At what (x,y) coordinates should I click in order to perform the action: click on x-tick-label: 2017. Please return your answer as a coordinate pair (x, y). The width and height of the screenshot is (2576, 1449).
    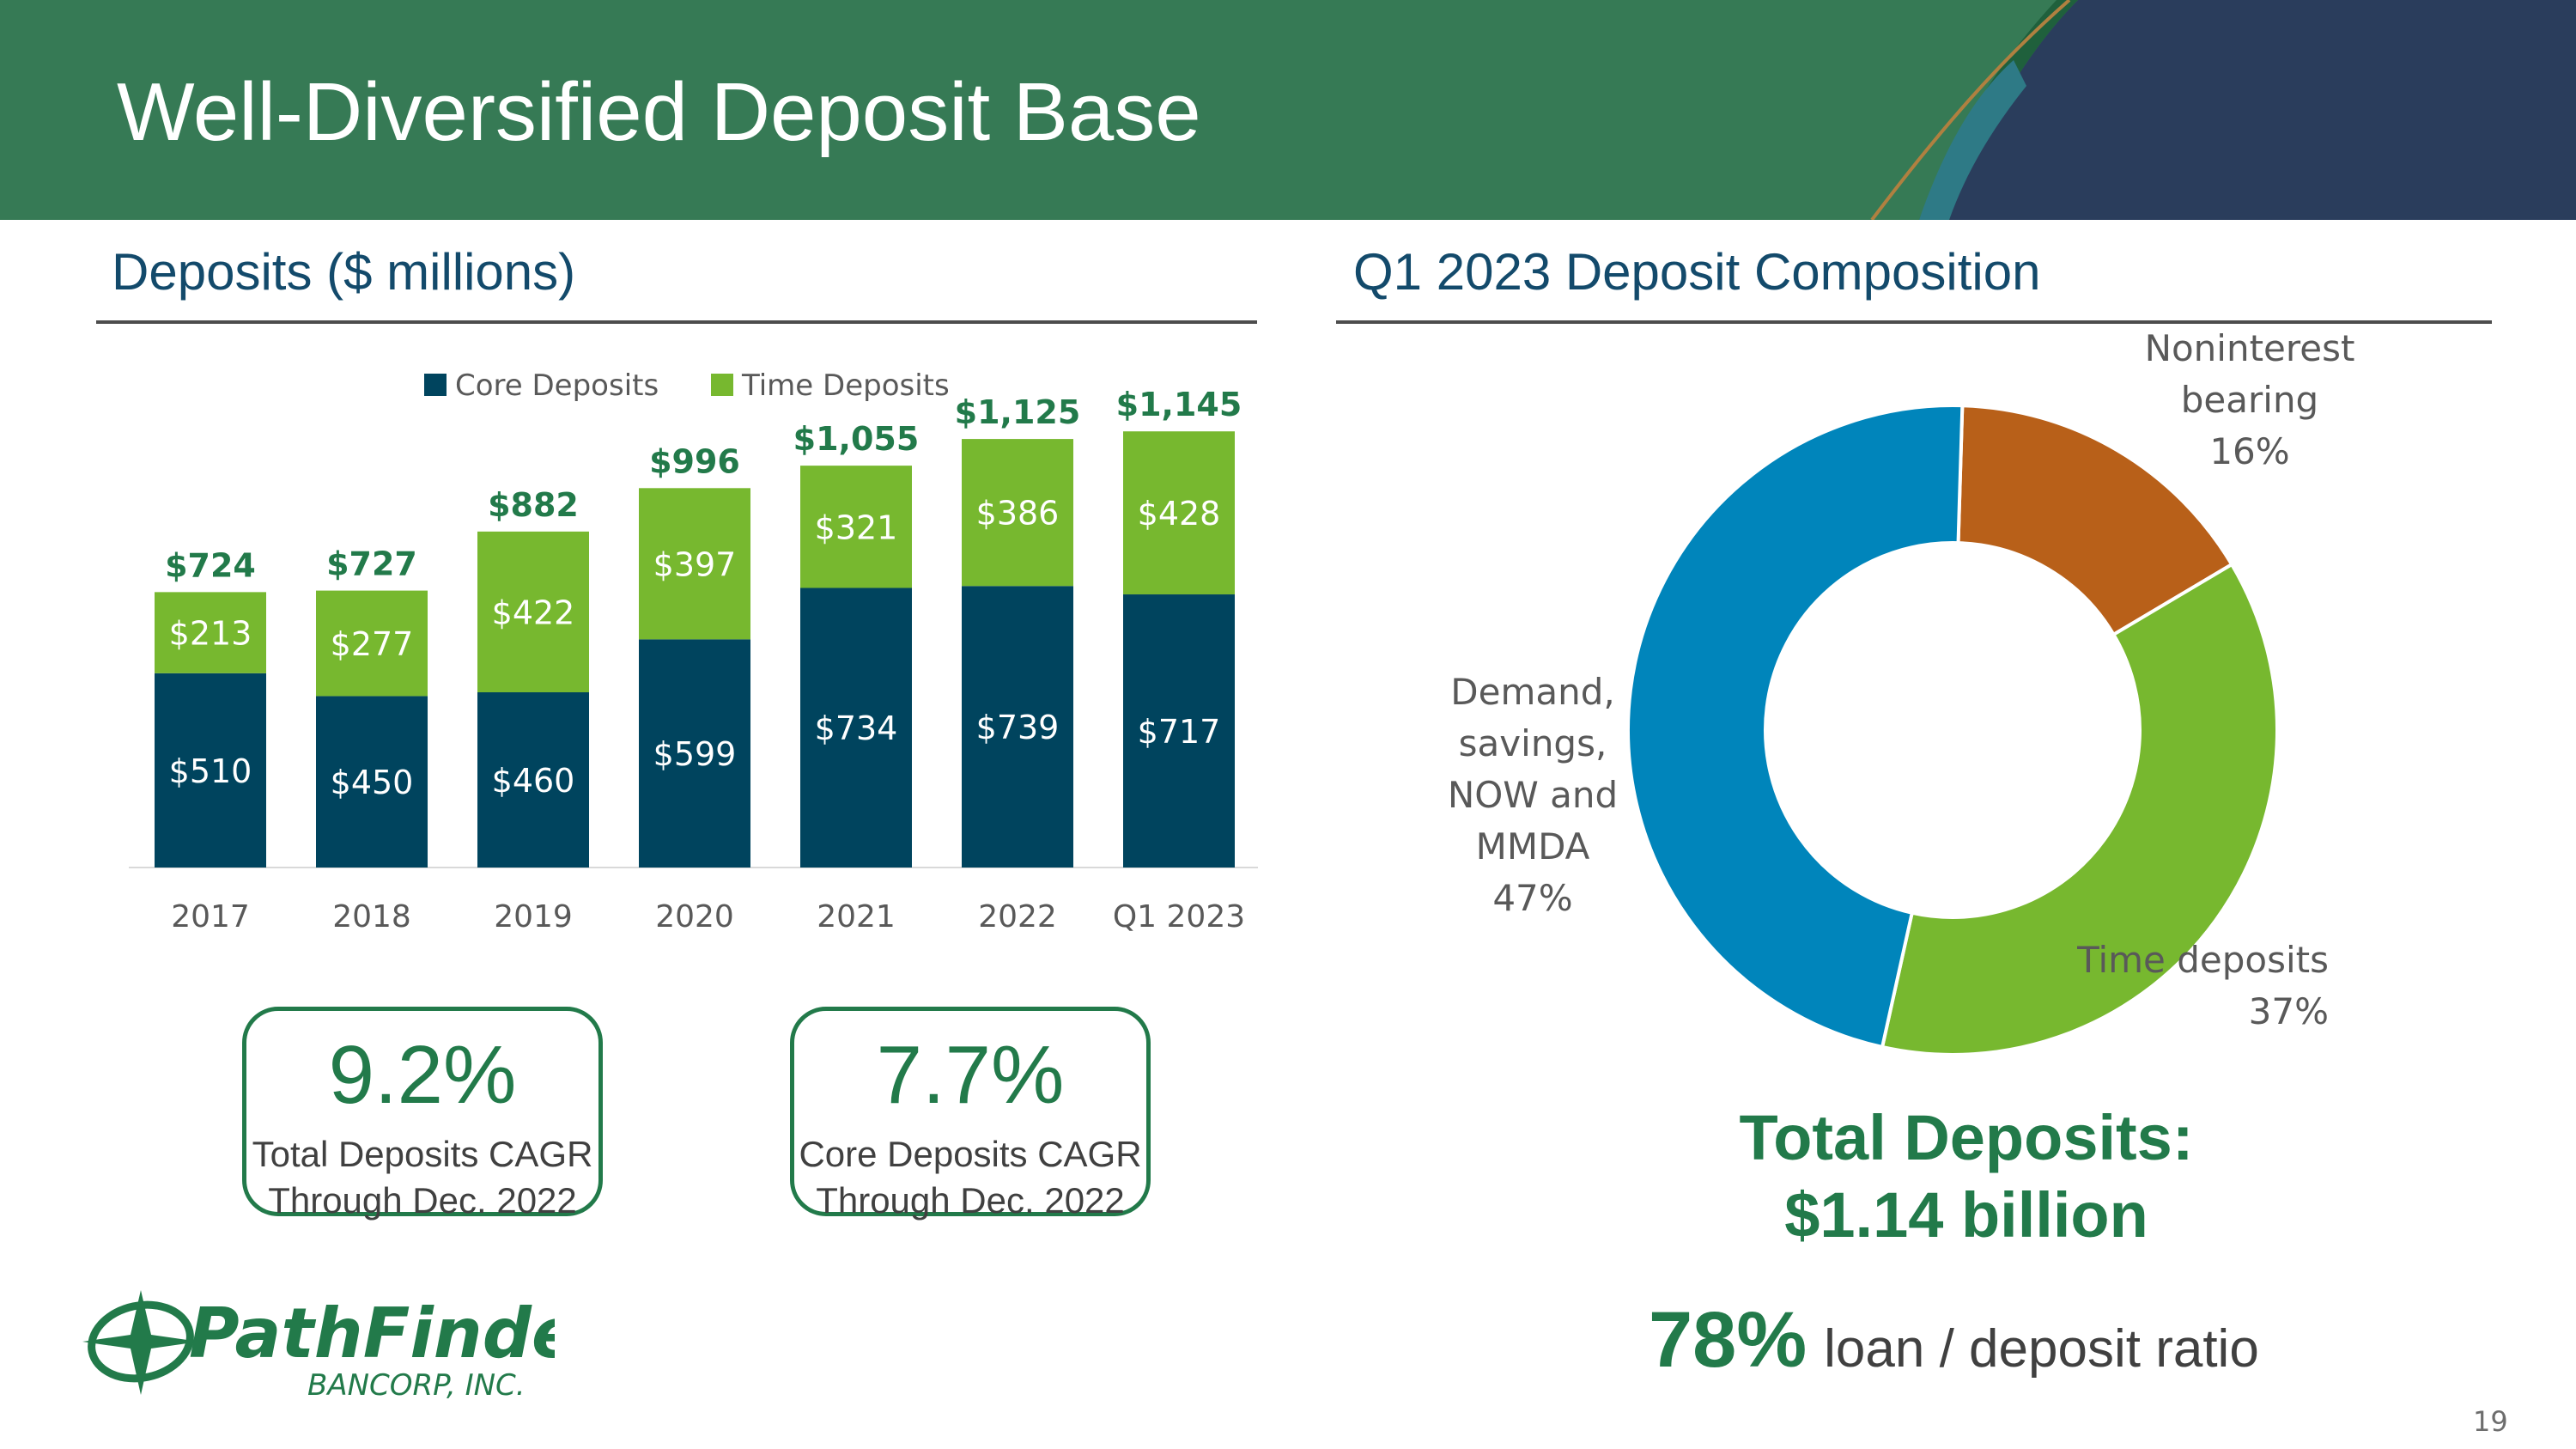
    Looking at the image, I should click on (210, 917).